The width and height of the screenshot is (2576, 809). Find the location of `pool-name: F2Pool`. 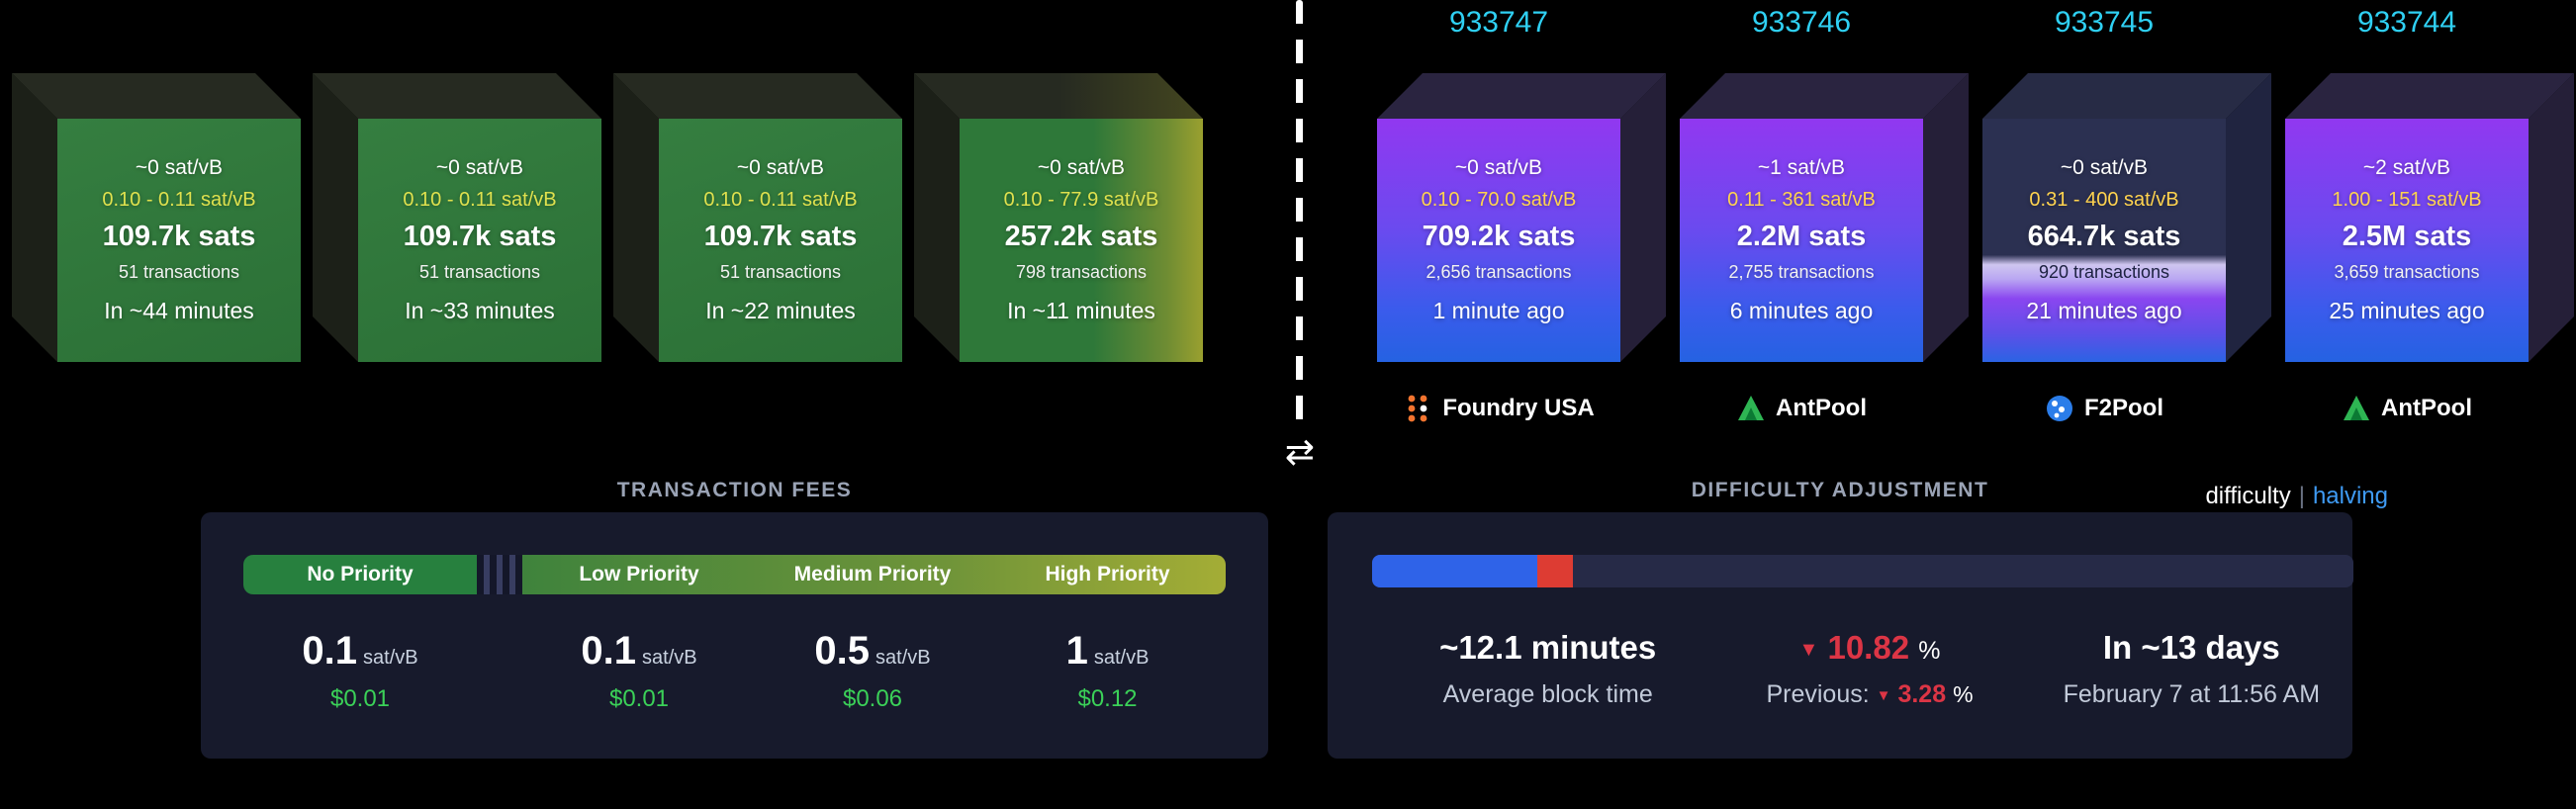

pool-name: F2Pool is located at coordinates (2123, 408).